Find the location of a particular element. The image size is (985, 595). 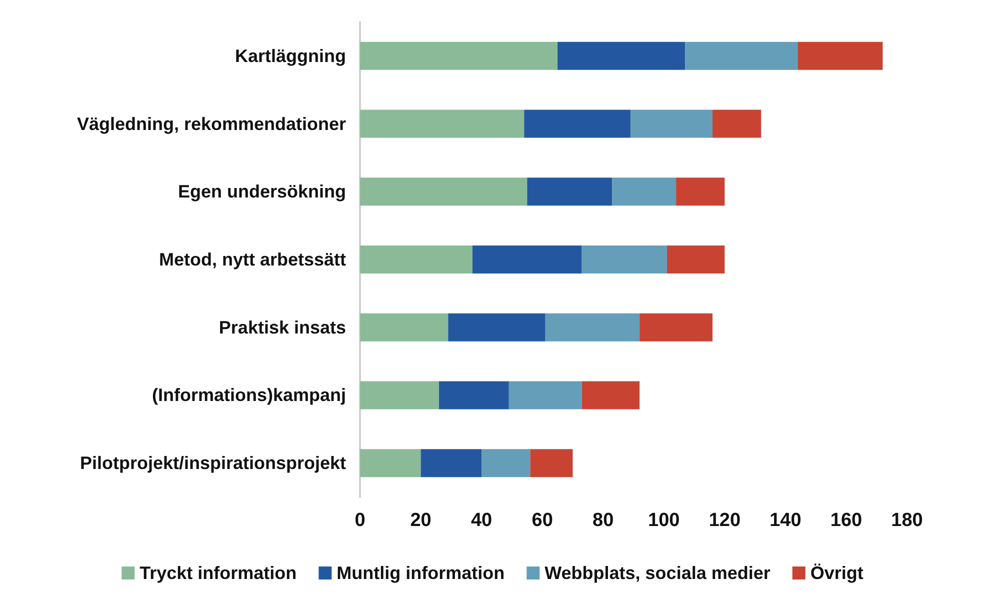

x-tick-label: 80 is located at coordinates (603, 520).